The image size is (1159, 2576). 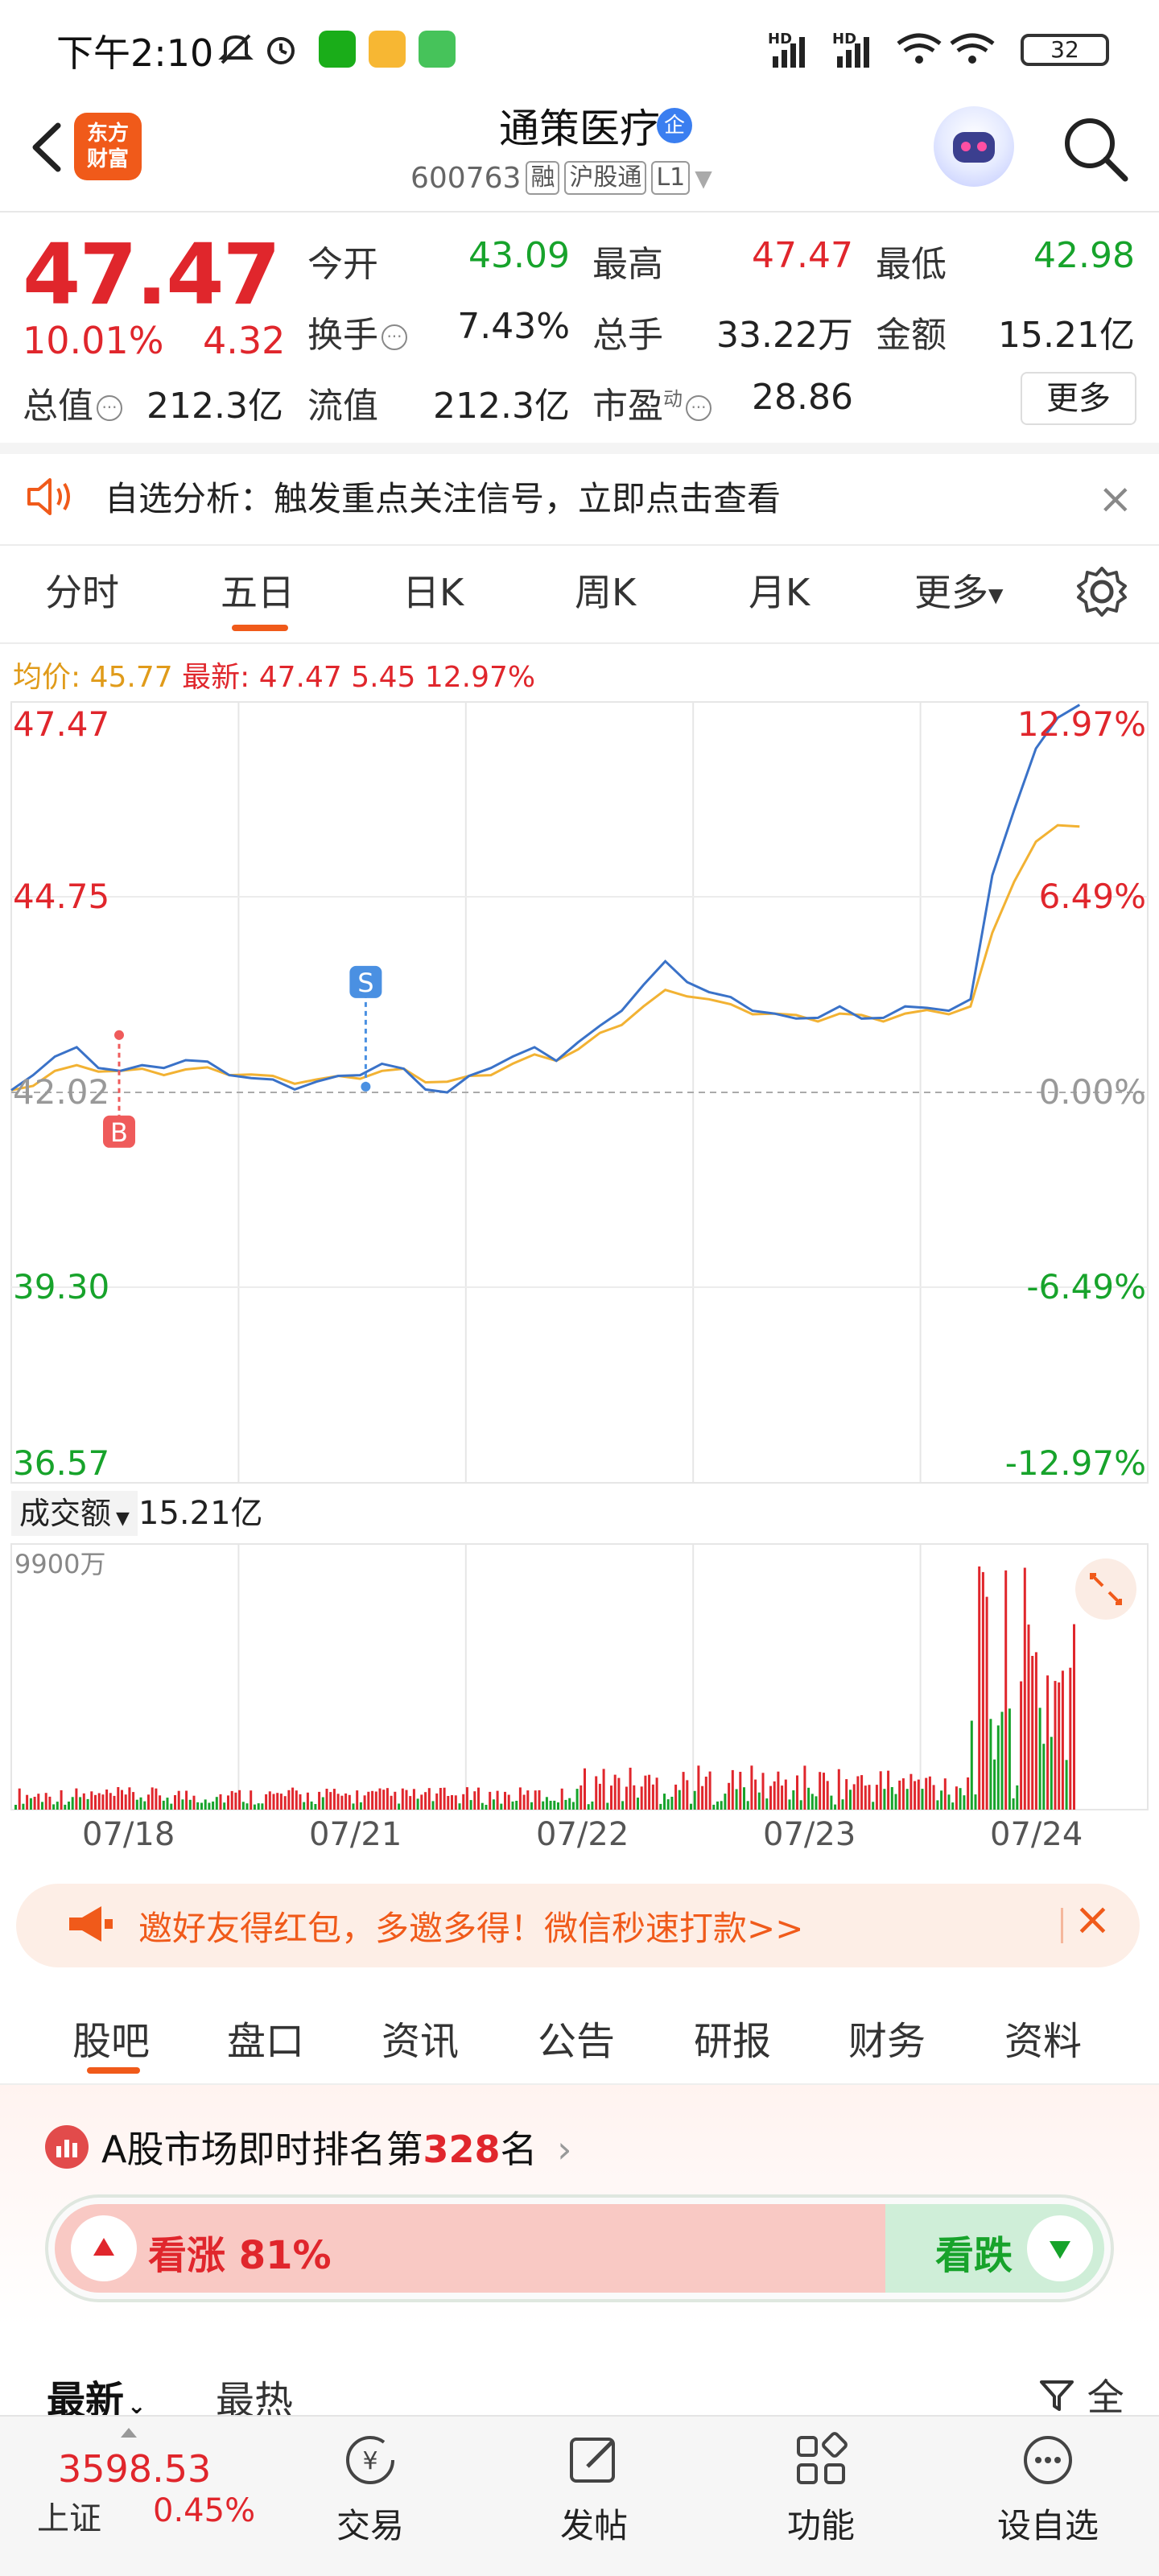 What do you see at coordinates (887, 2041) in the screenshot?
I see `tab-financials: 财务` at bounding box center [887, 2041].